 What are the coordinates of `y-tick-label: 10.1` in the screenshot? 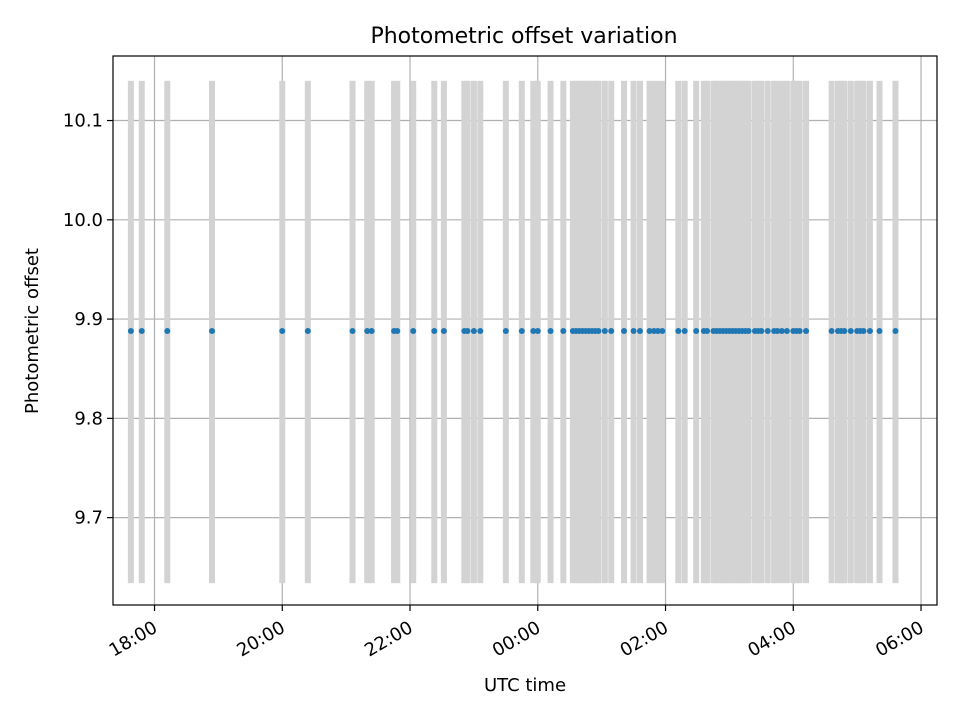 It's located at (83, 121).